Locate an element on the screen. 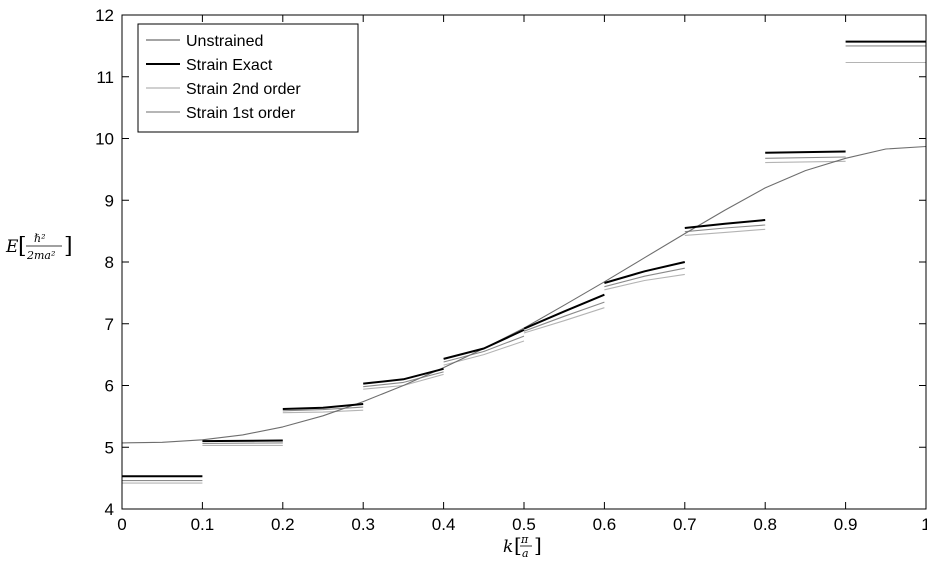 This screenshot has width=927, height=562. x-tick-label: 1 is located at coordinates (924, 524).